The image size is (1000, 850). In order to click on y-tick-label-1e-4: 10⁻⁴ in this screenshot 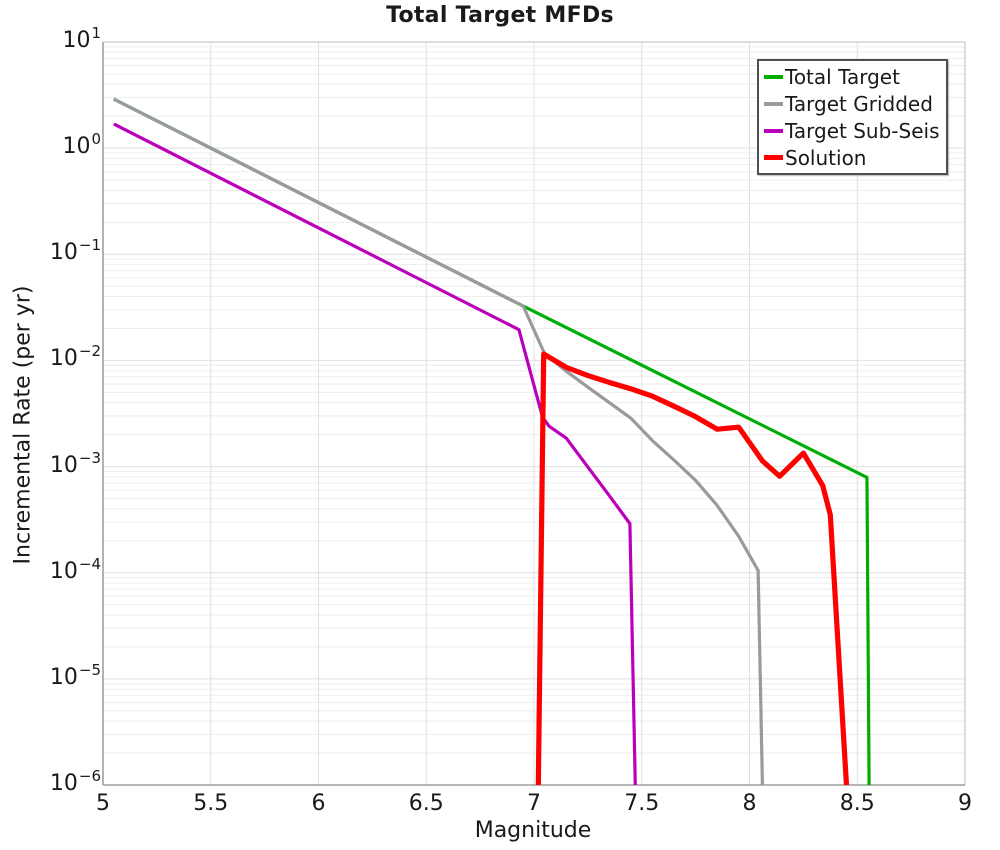, I will do `click(75, 569)`.